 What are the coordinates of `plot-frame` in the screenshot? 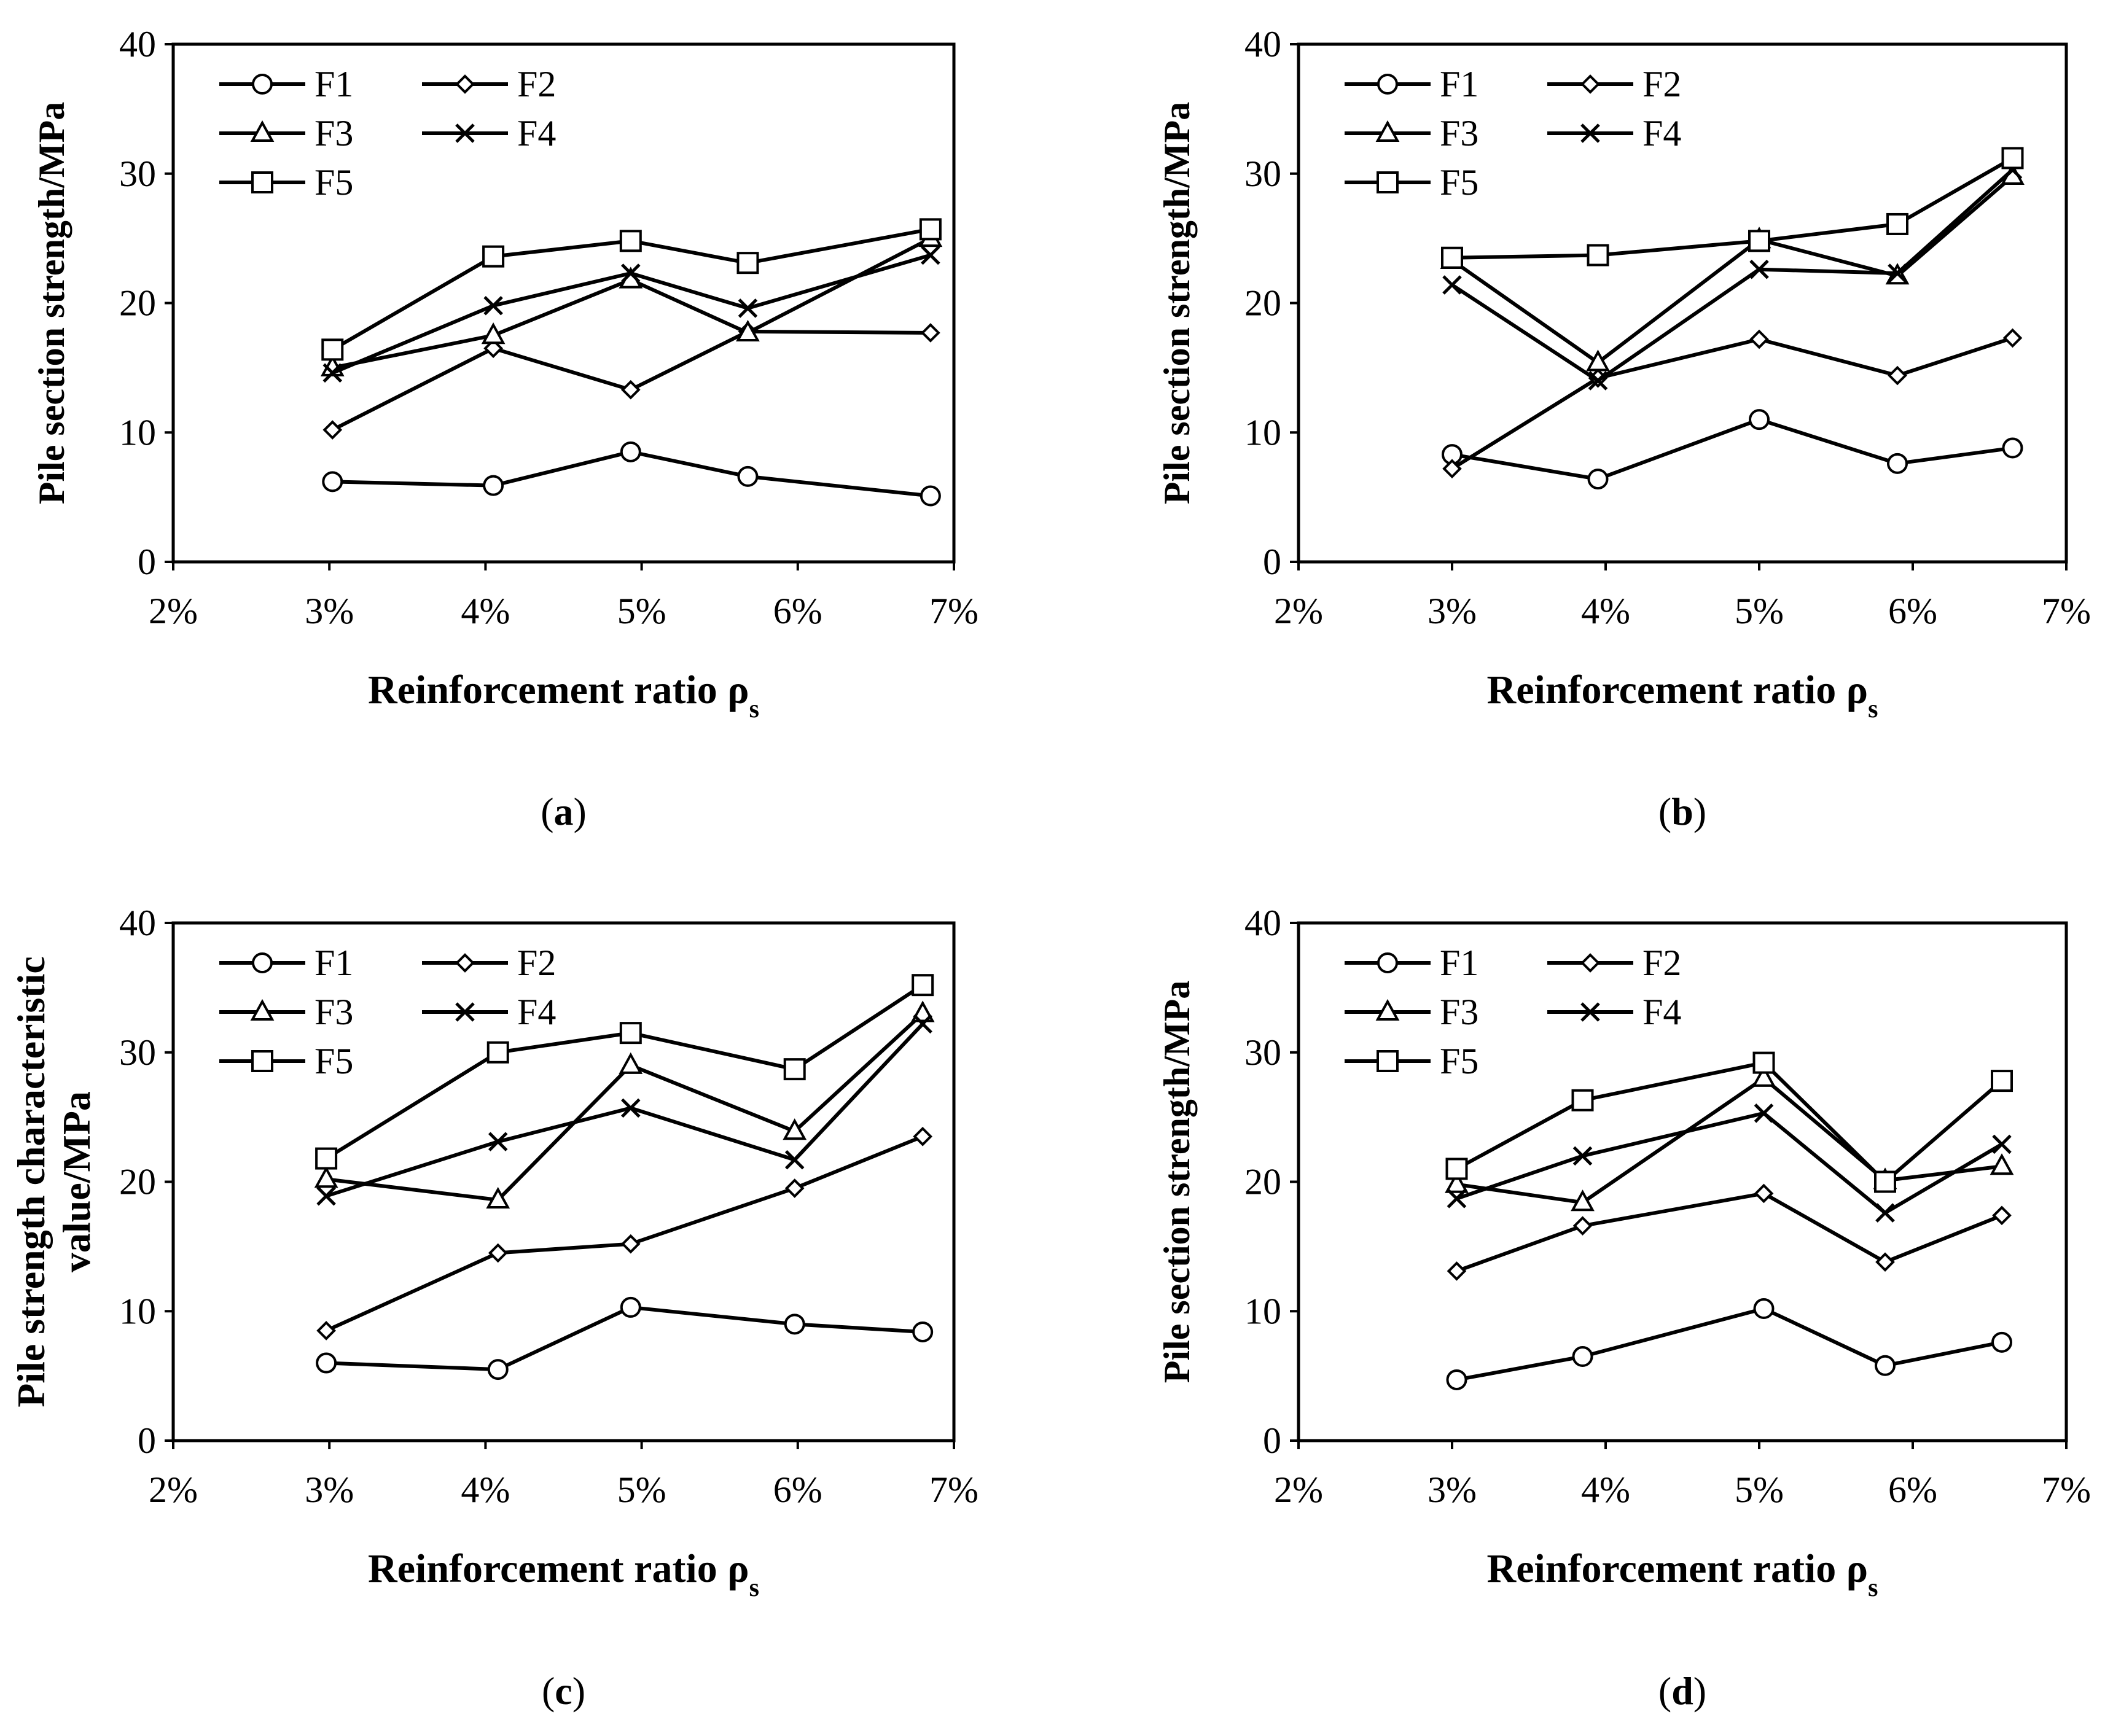 It's located at (1683, 303).